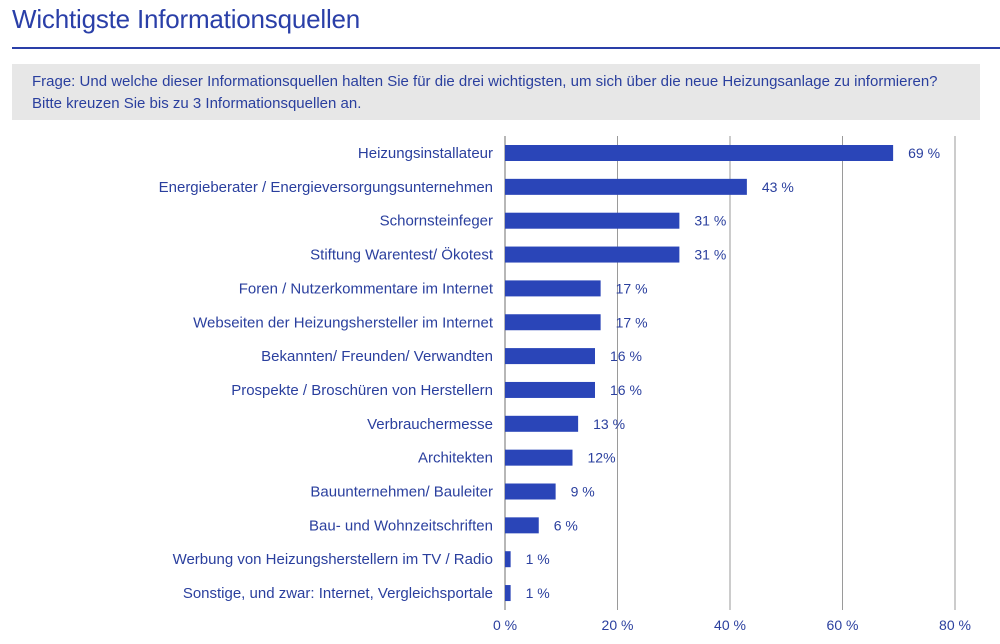 Image resolution: width=1000 pixels, height=644 pixels. What do you see at coordinates (609, 424) in the screenshot?
I see `data-label: 13 %` at bounding box center [609, 424].